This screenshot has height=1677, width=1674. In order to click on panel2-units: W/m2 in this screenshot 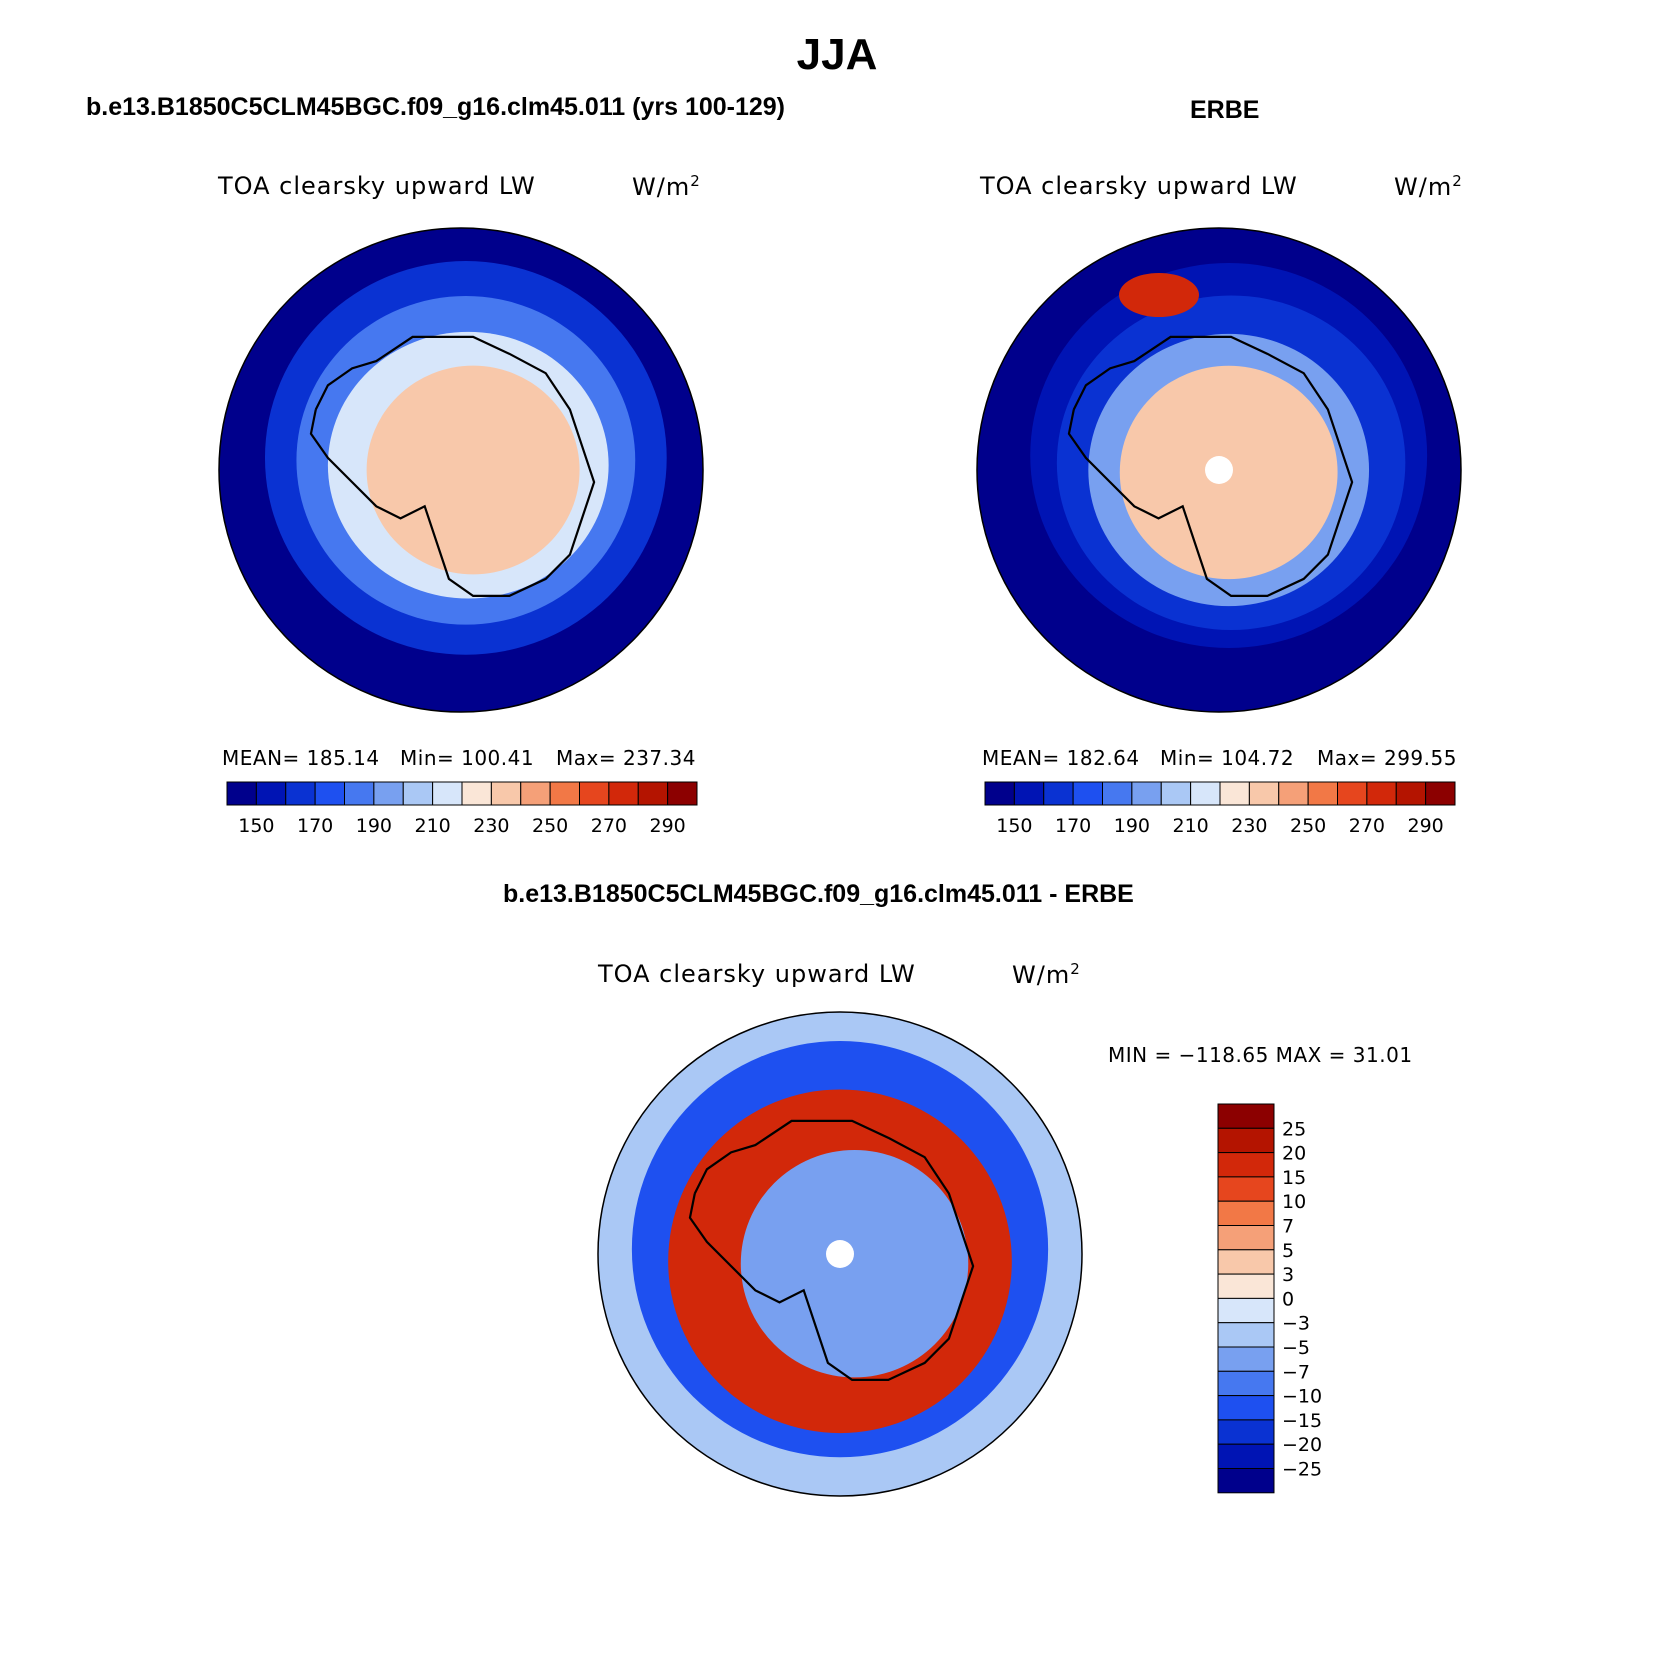, I will do `click(1428, 186)`.